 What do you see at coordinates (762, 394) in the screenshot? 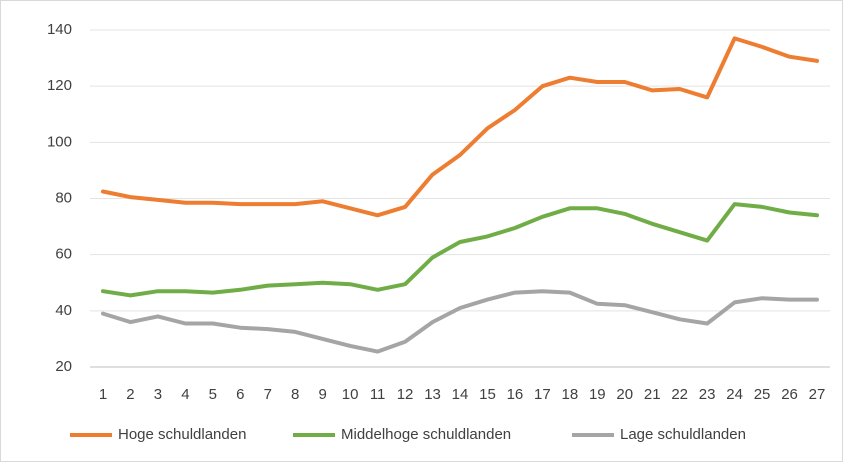
I see `x-tick-label: 25` at bounding box center [762, 394].